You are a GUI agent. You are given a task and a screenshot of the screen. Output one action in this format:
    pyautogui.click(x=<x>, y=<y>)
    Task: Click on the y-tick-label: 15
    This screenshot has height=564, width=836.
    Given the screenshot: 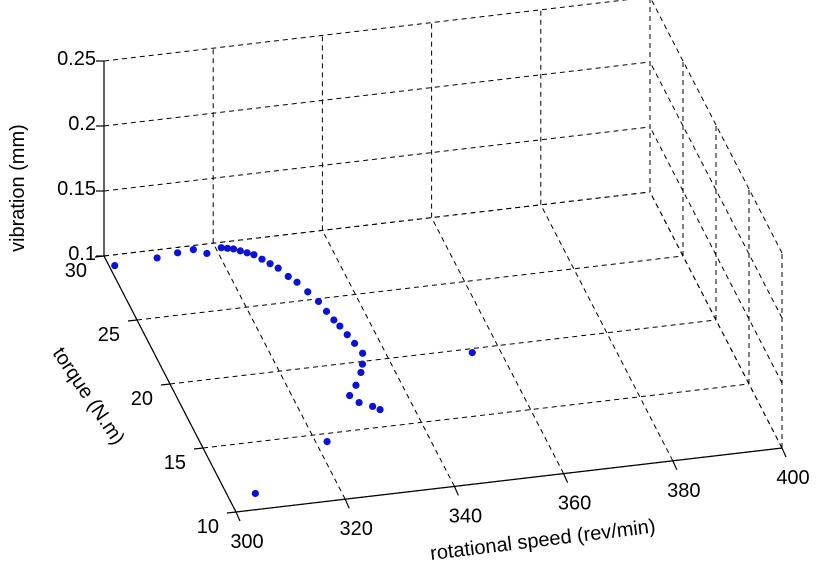 What is the action you would take?
    pyautogui.click(x=175, y=463)
    